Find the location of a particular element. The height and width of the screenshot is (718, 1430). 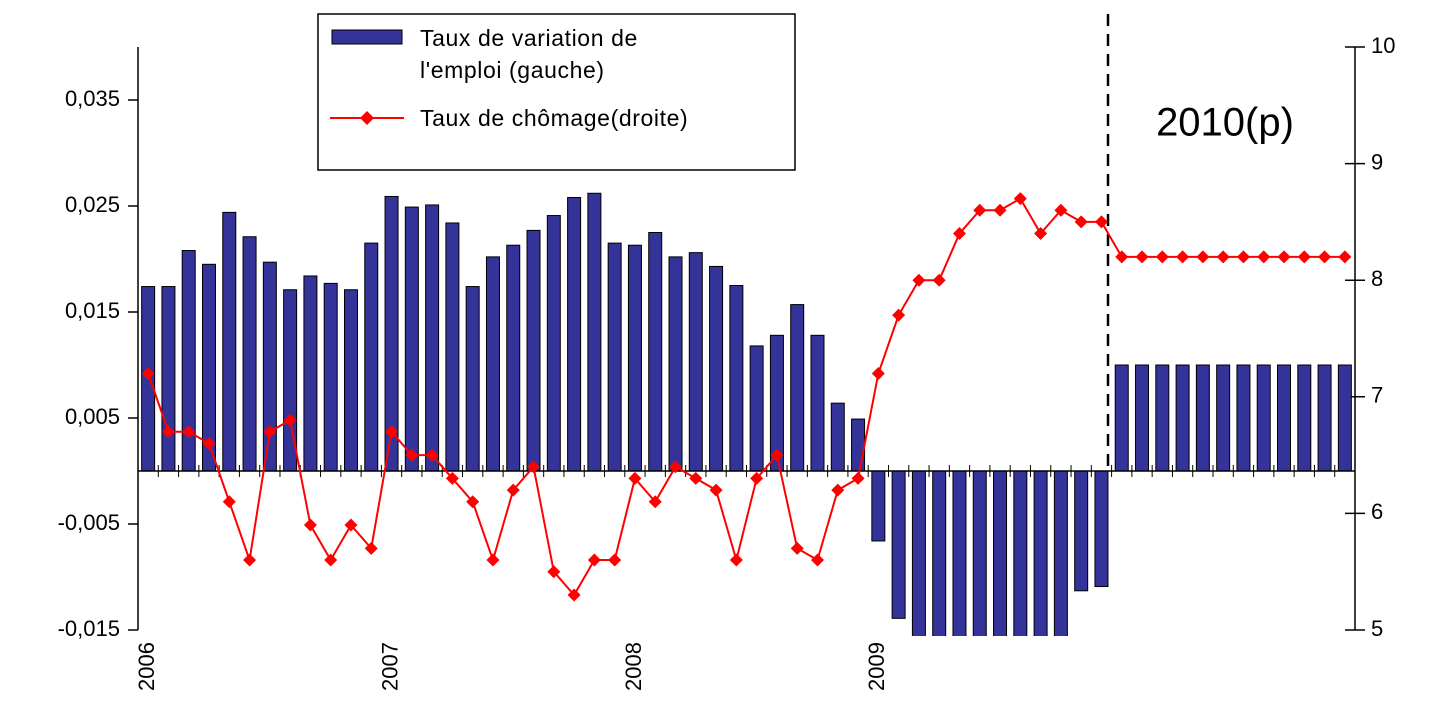

x-tick-label: 2006 is located at coordinates (146, 666).